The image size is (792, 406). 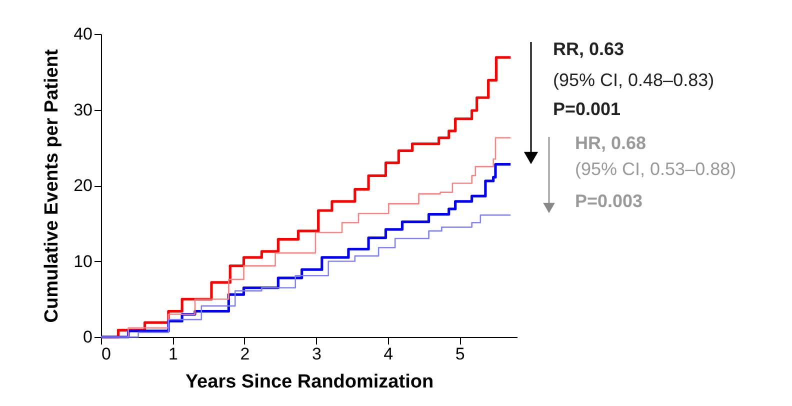 I want to click on y-tick-label: 30, so click(x=83, y=110).